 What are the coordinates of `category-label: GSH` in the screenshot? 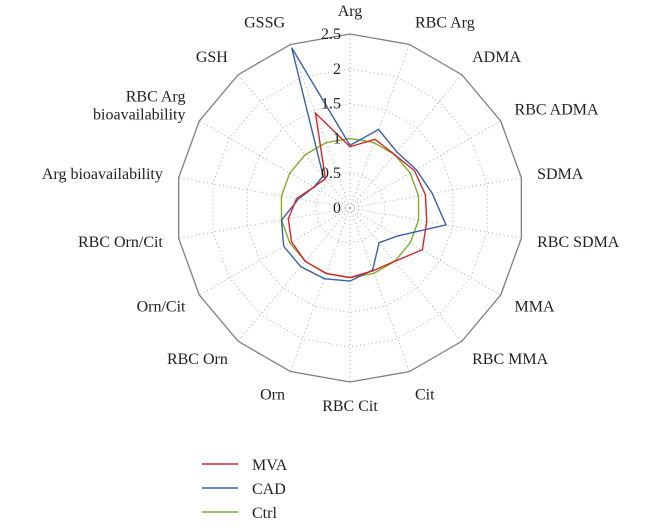 It's located at (212, 57).